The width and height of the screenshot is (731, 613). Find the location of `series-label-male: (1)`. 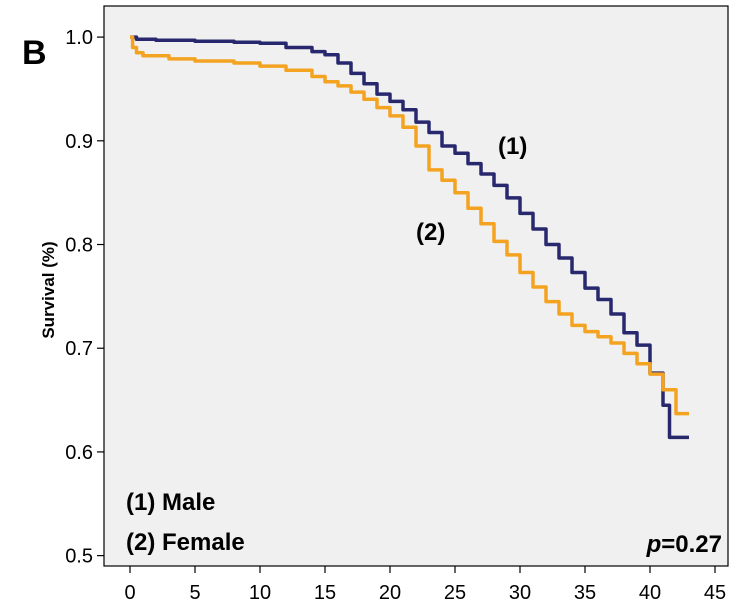

series-label-male: (1) is located at coordinates (512, 146).